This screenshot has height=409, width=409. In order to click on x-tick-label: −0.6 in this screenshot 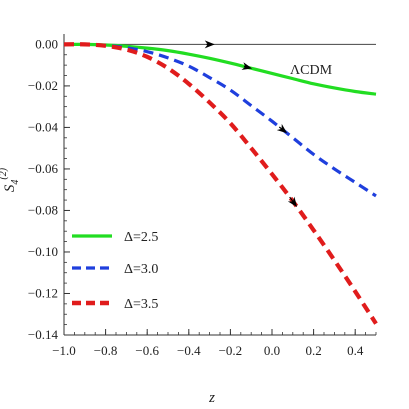, I will do `click(147, 350)`.